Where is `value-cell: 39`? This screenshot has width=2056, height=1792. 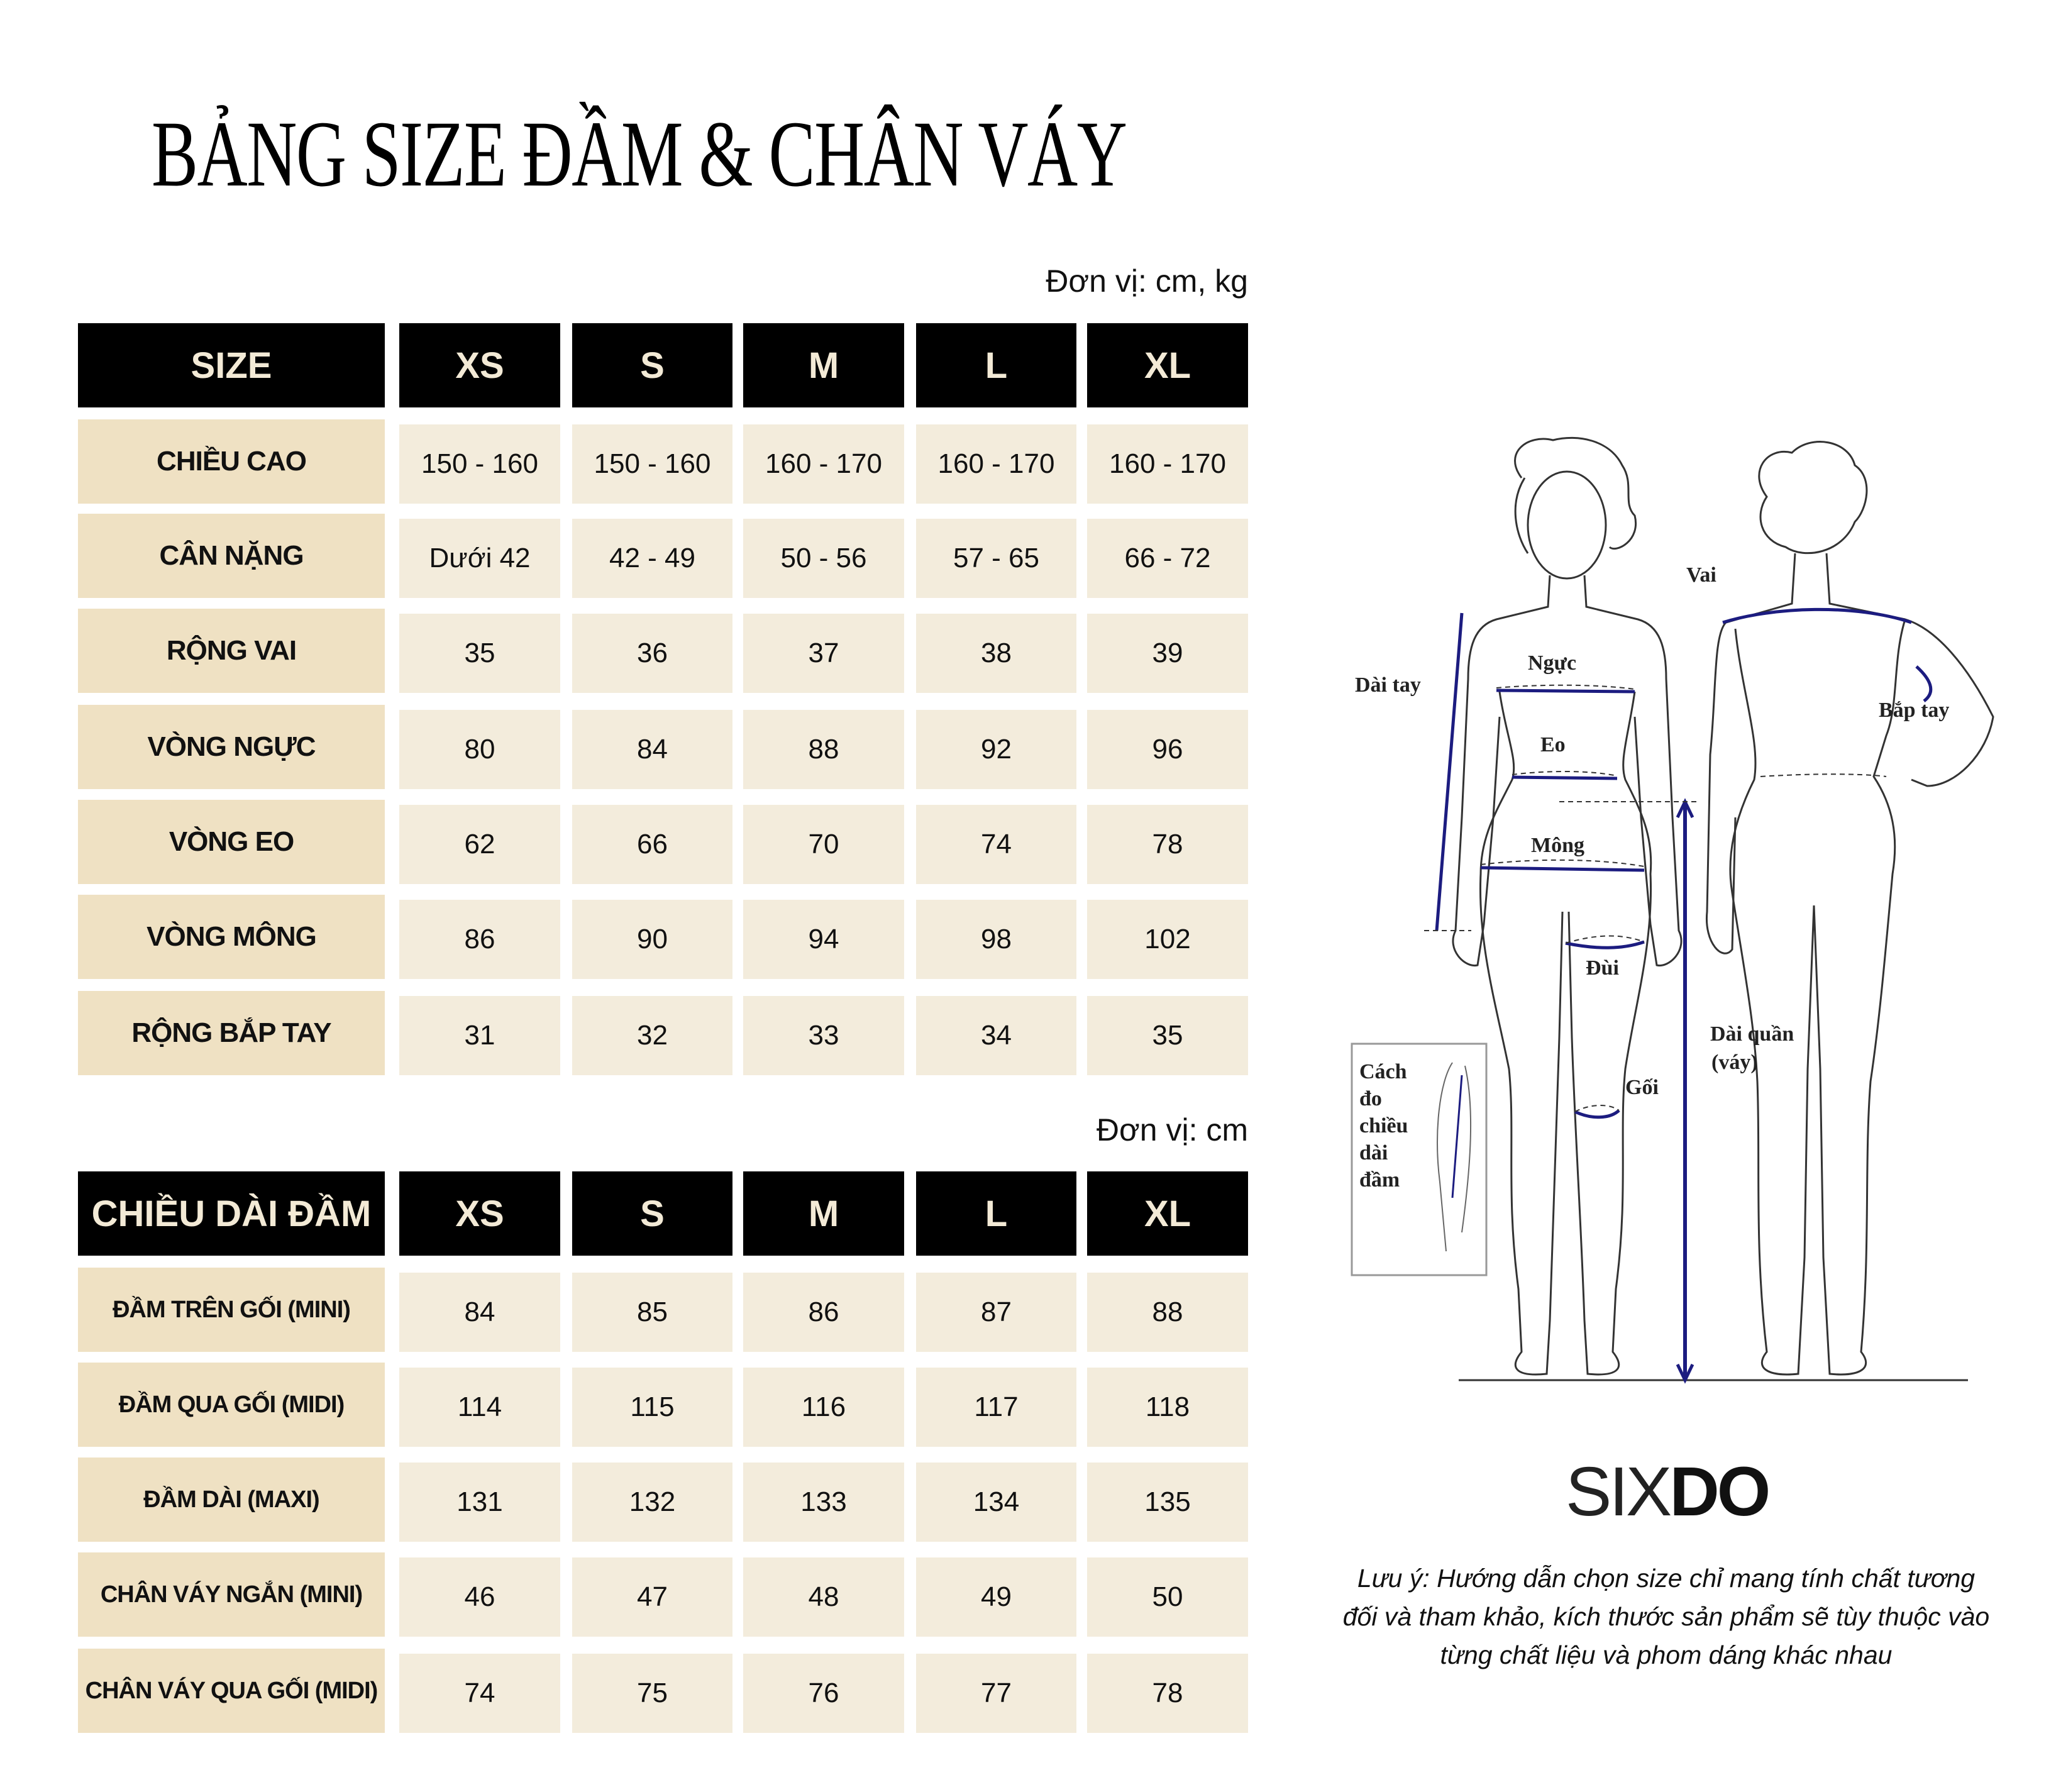 value-cell: 39 is located at coordinates (1167, 654).